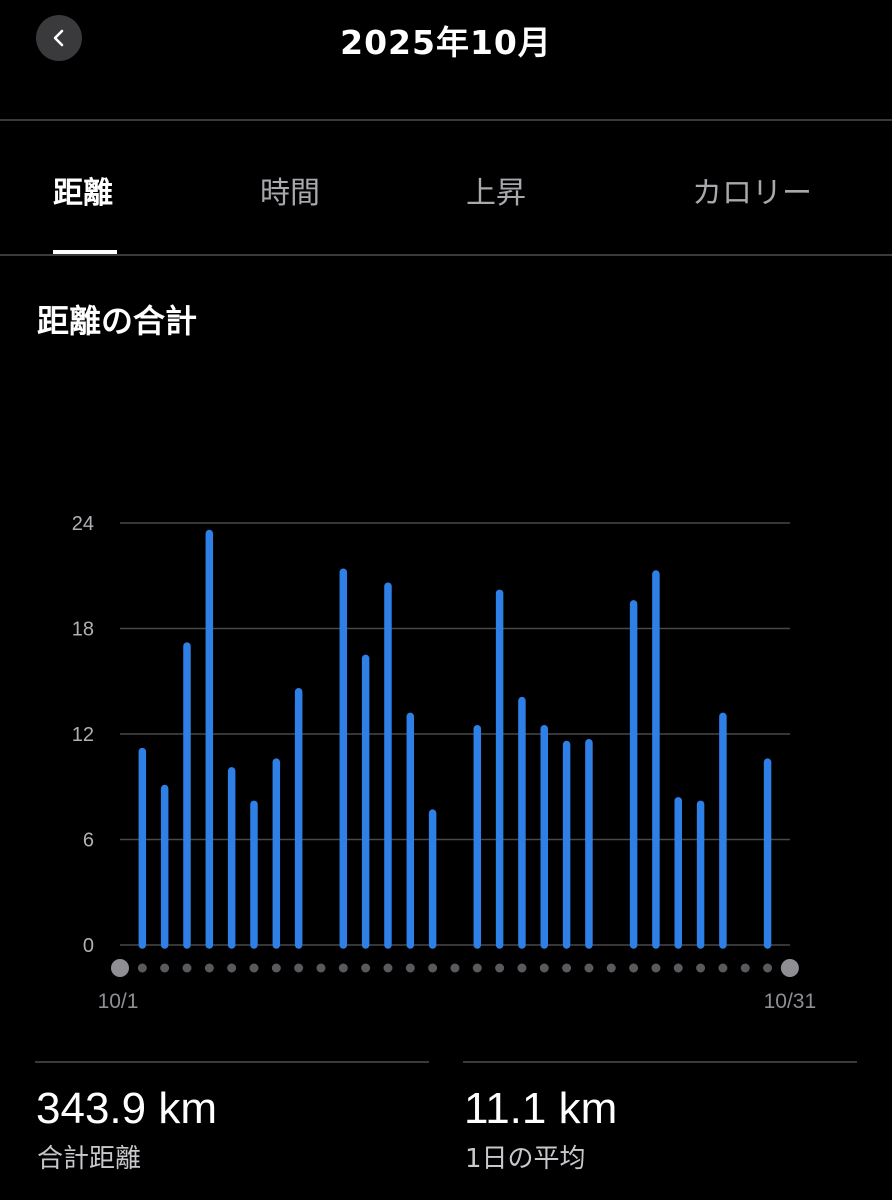  What do you see at coordinates (85, 252) in the screenshot?
I see `active-tab-indicator` at bounding box center [85, 252].